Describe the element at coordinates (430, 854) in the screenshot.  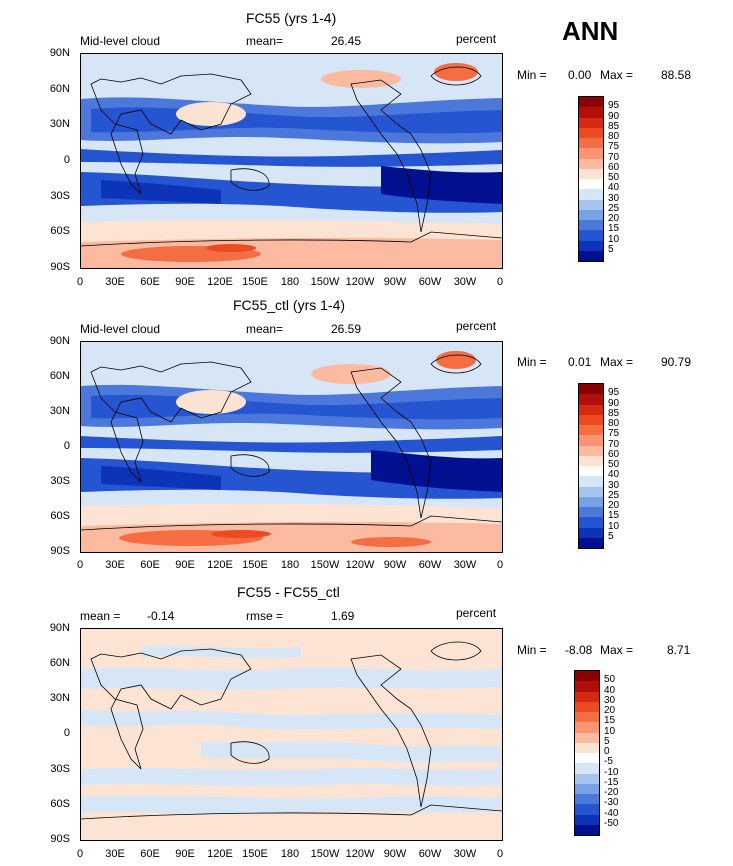
I see `lon-label: 60W` at that location.